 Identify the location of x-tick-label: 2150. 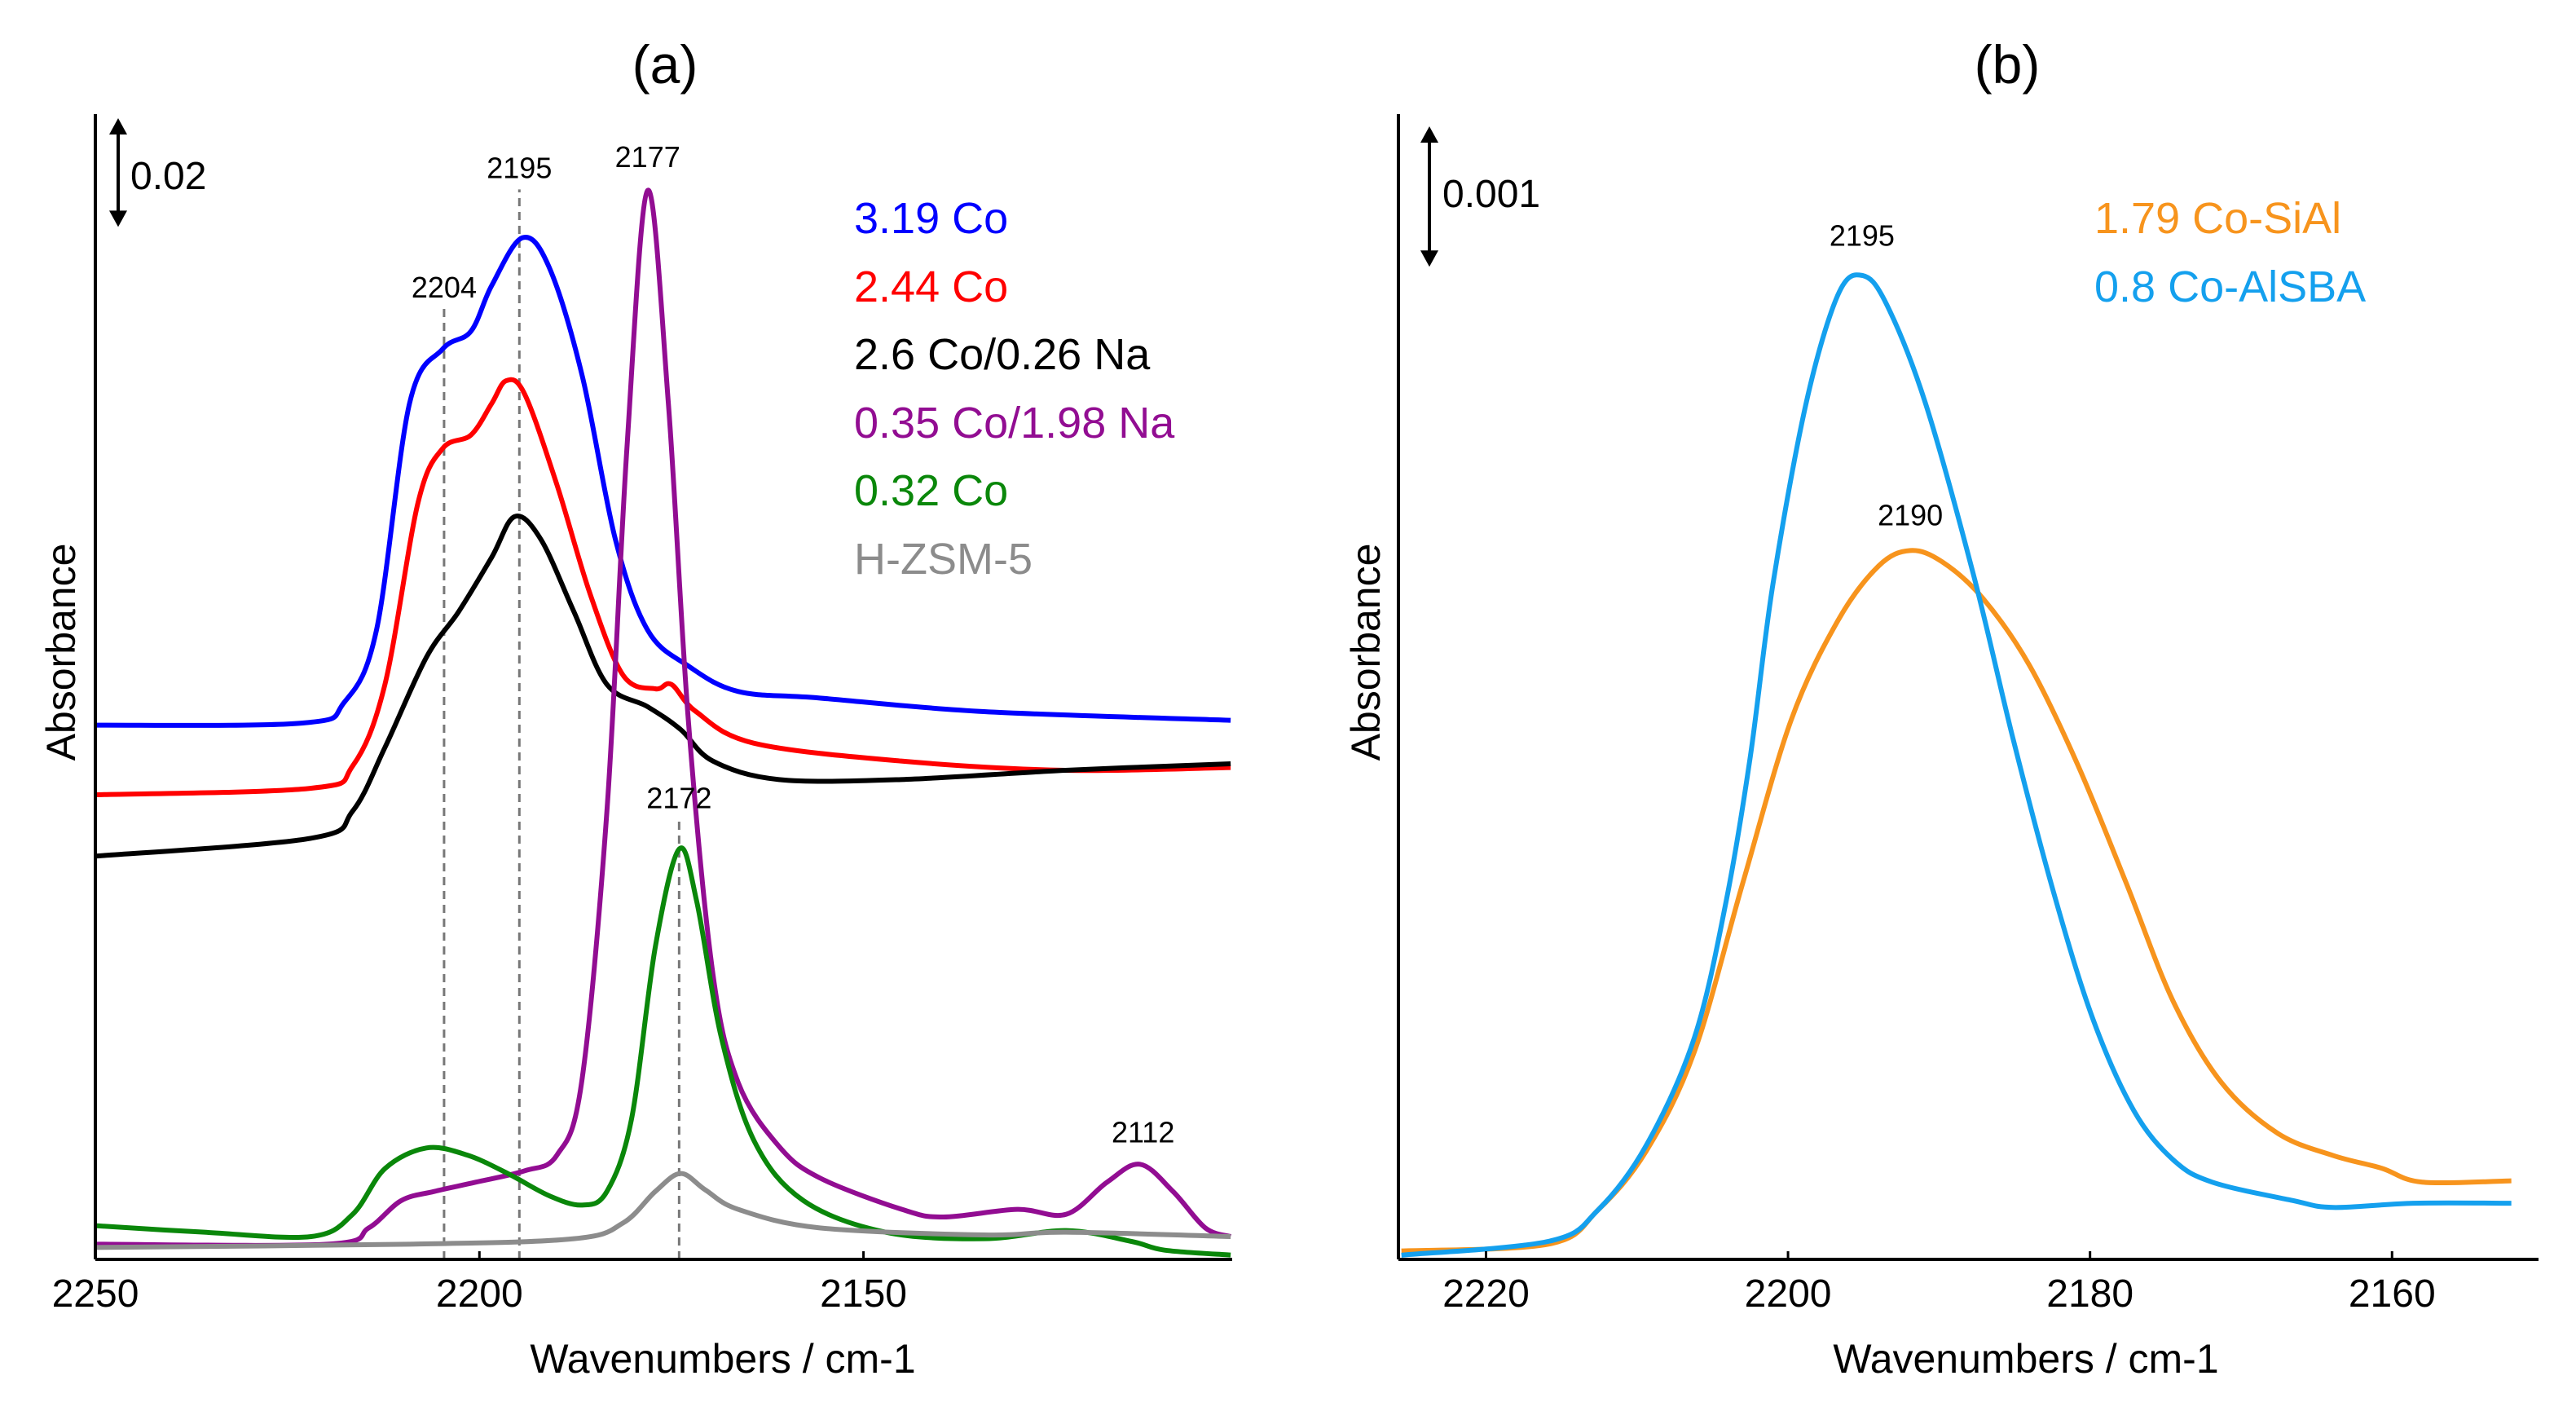
(863, 1294).